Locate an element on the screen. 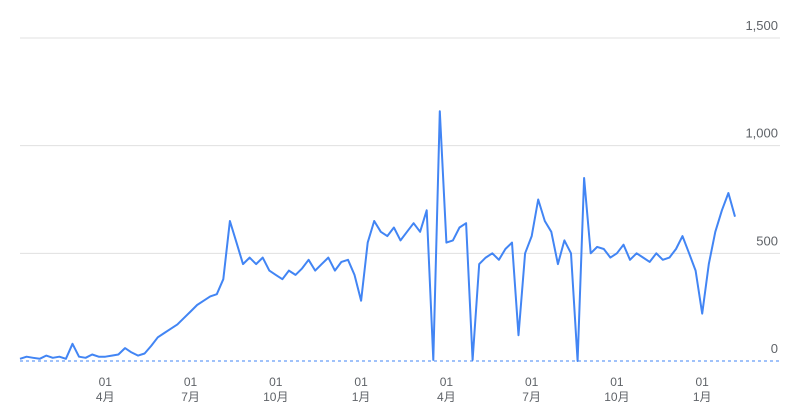 Image resolution: width=800 pixels, height=408 pixels. y-tick-label: 1,500 is located at coordinates (761, 25).